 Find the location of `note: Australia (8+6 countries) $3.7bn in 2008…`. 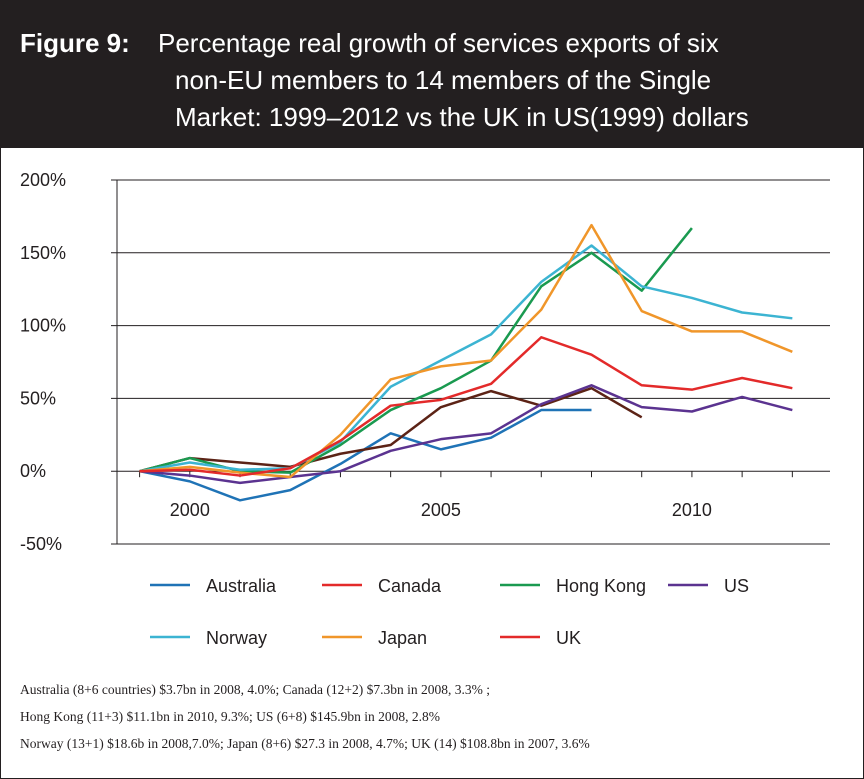

note: Australia (8+6 countries) $3.7bn in 2008… is located at coordinates (255, 689).